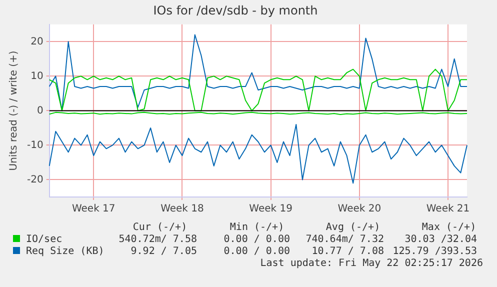 Image resolution: width=497 pixels, height=287 pixels. I want to click on x-tick-label: Week 21, so click(448, 209).